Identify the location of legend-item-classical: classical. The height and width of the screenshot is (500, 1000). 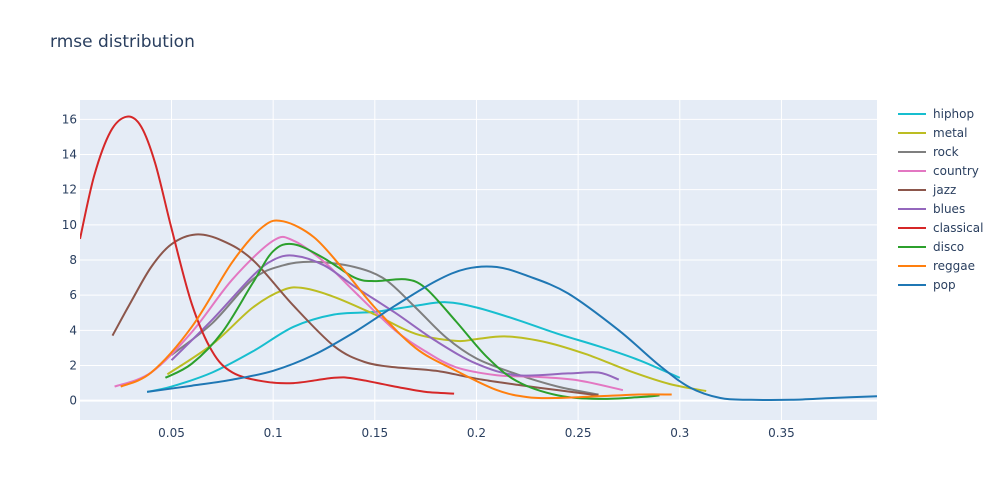
(958, 228).